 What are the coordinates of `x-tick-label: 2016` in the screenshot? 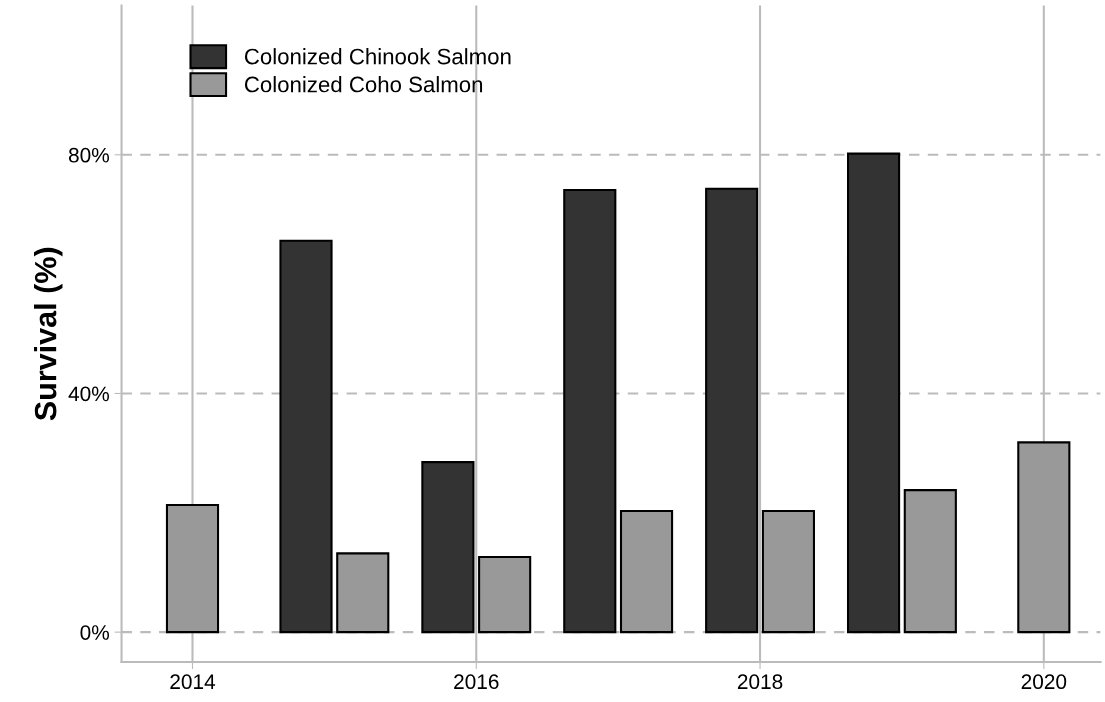 It's located at (476, 682).